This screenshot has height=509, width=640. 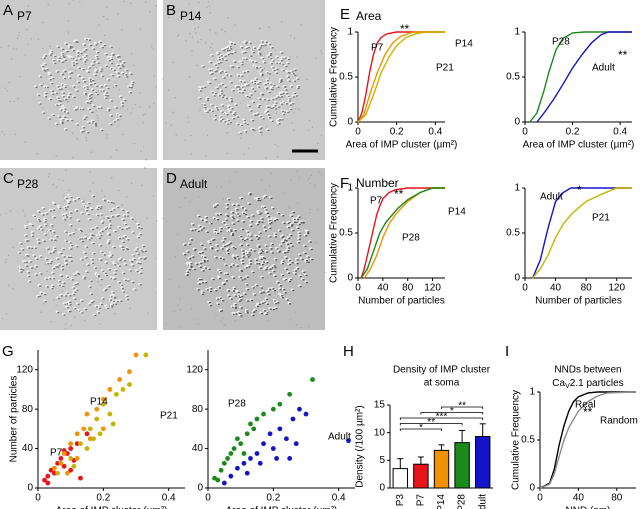 I want to click on cumulative-line, so click(x=584, y=77).